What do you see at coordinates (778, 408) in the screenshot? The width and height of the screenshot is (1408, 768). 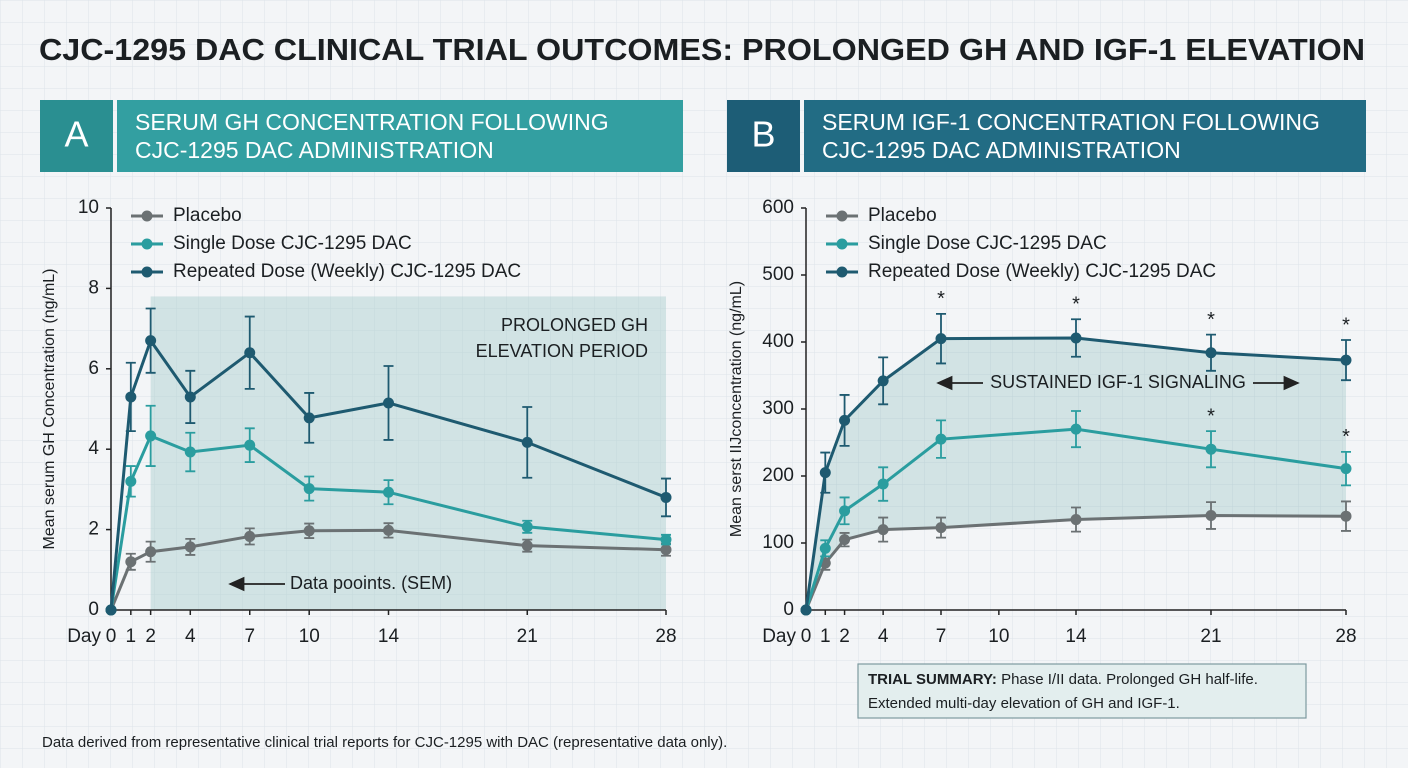 I see `y-tick-label: 300` at bounding box center [778, 408].